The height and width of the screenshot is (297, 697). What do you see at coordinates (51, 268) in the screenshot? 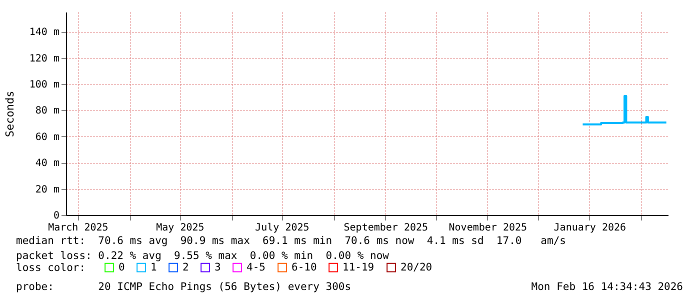
I see `legend-title: loss color:` at bounding box center [51, 268].